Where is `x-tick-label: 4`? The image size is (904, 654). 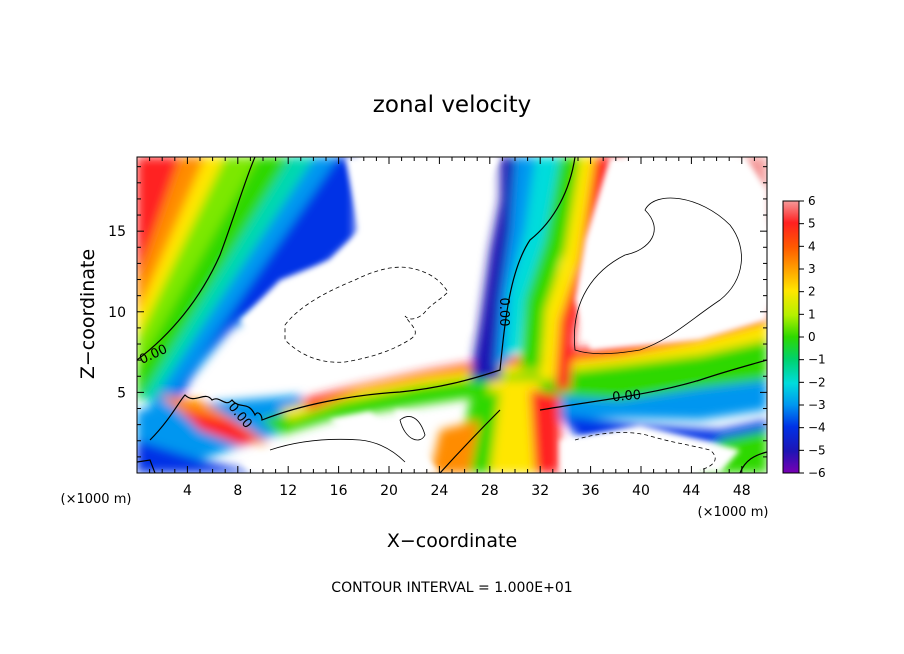 x-tick-label: 4 is located at coordinates (187, 491).